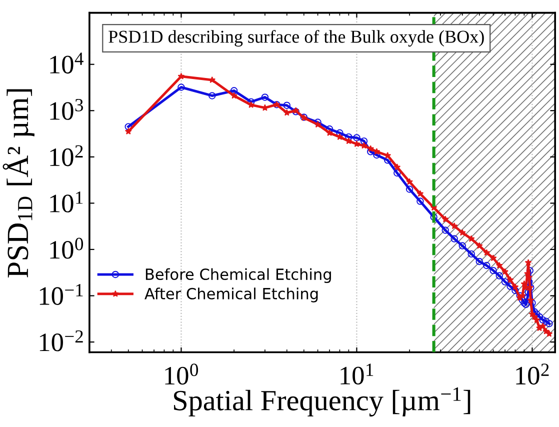 Image resolution: width=559 pixels, height=427 pixels. Describe the element at coordinates (61, 341) in the screenshot. I see `y-tick-label: 10$^{−2}$` at that location.